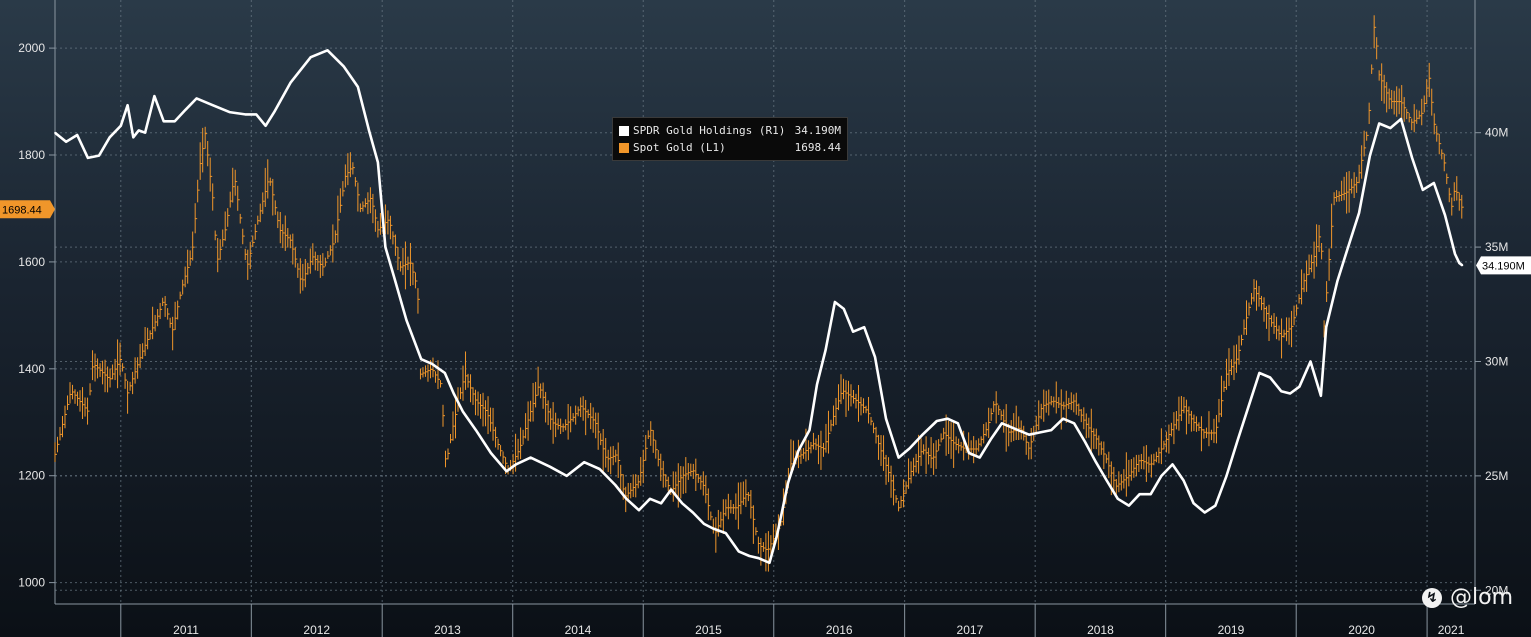  Describe the element at coordinates (730, 147) in the screenshot. I see `legend-entry-spot-gold: Spot Gold (L1) 1698.44` at that location.